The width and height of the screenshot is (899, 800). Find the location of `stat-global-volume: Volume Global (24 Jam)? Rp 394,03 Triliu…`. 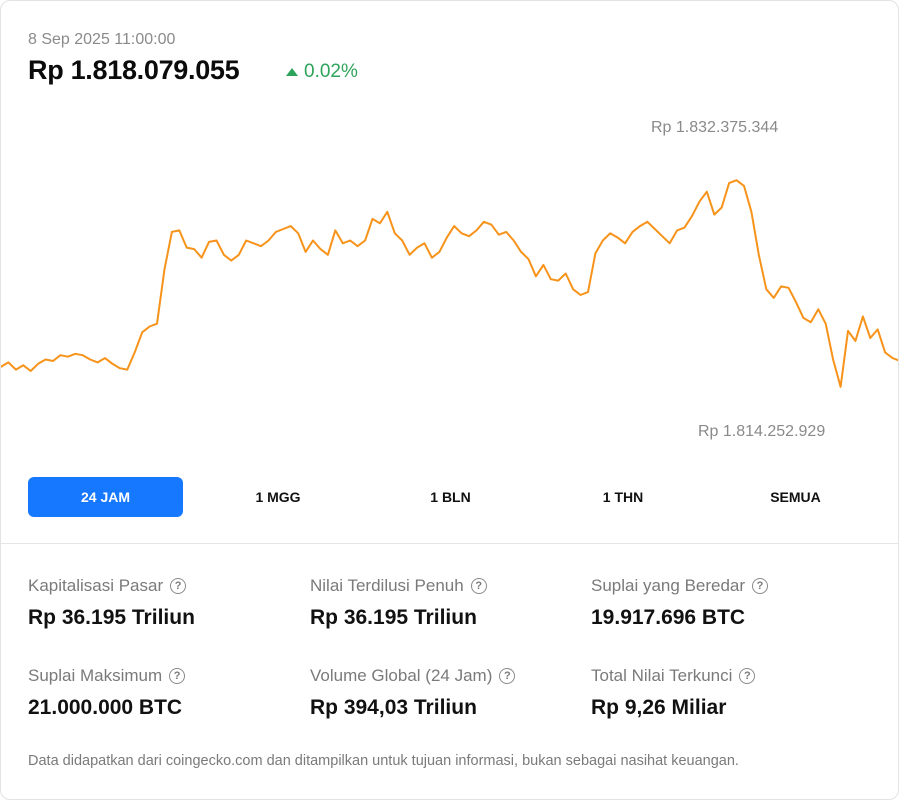

stat-global-volume: Volume Global (24 Jam)? Rp 394,03 Triliu… is located at coordinates (445, 693).